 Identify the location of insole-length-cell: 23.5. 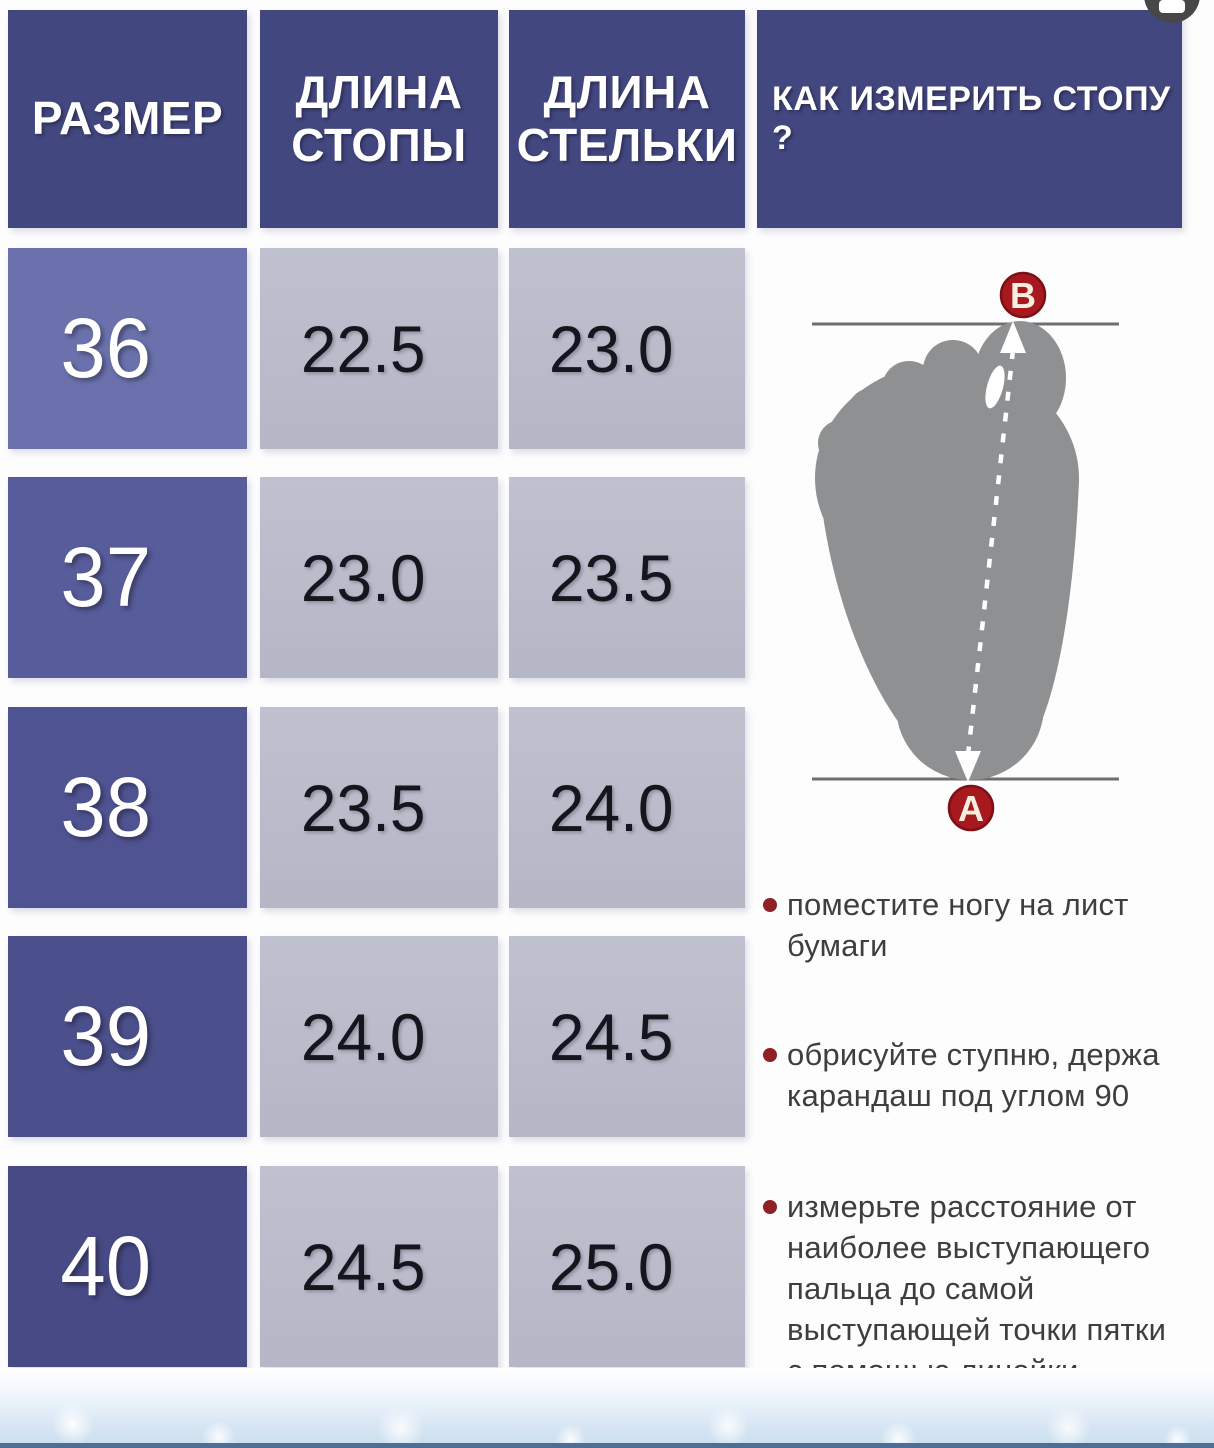
(627, 577).